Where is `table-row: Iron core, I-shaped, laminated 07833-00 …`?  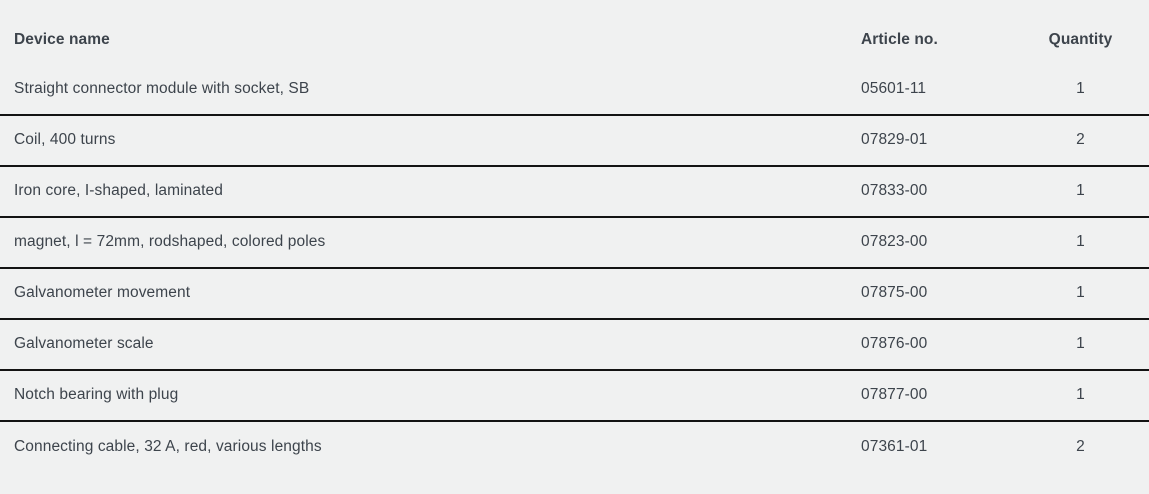 table-row: Iron core, I-shaped, laminated 07833-00 … is located at coordinates (574, 192).